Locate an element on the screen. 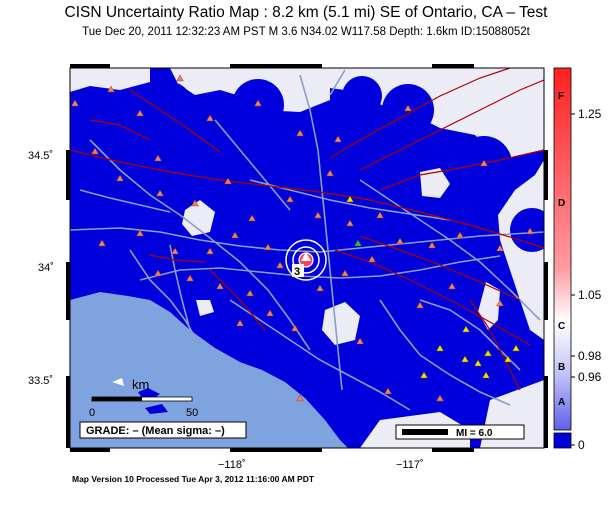  scalebar-start: 0 is located at coordinates (92, 413).